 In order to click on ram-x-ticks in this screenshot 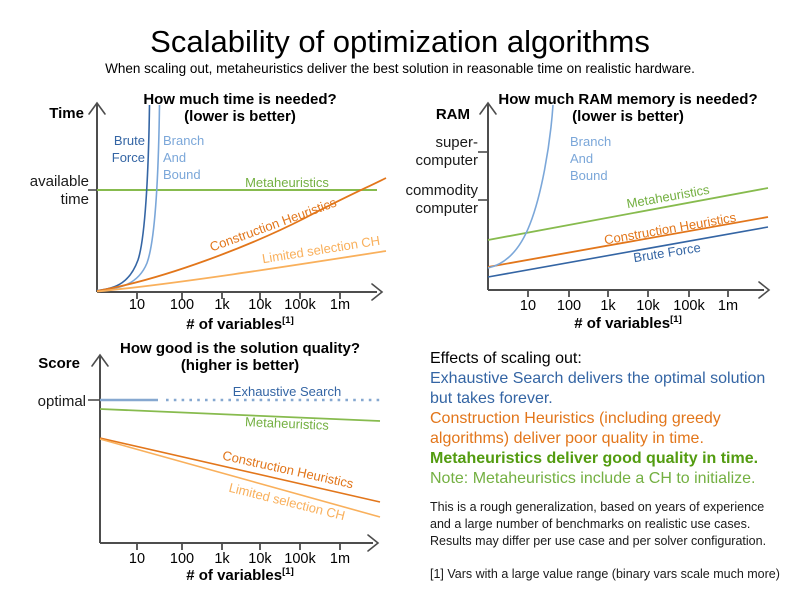, I will do `click(628, 293)`.